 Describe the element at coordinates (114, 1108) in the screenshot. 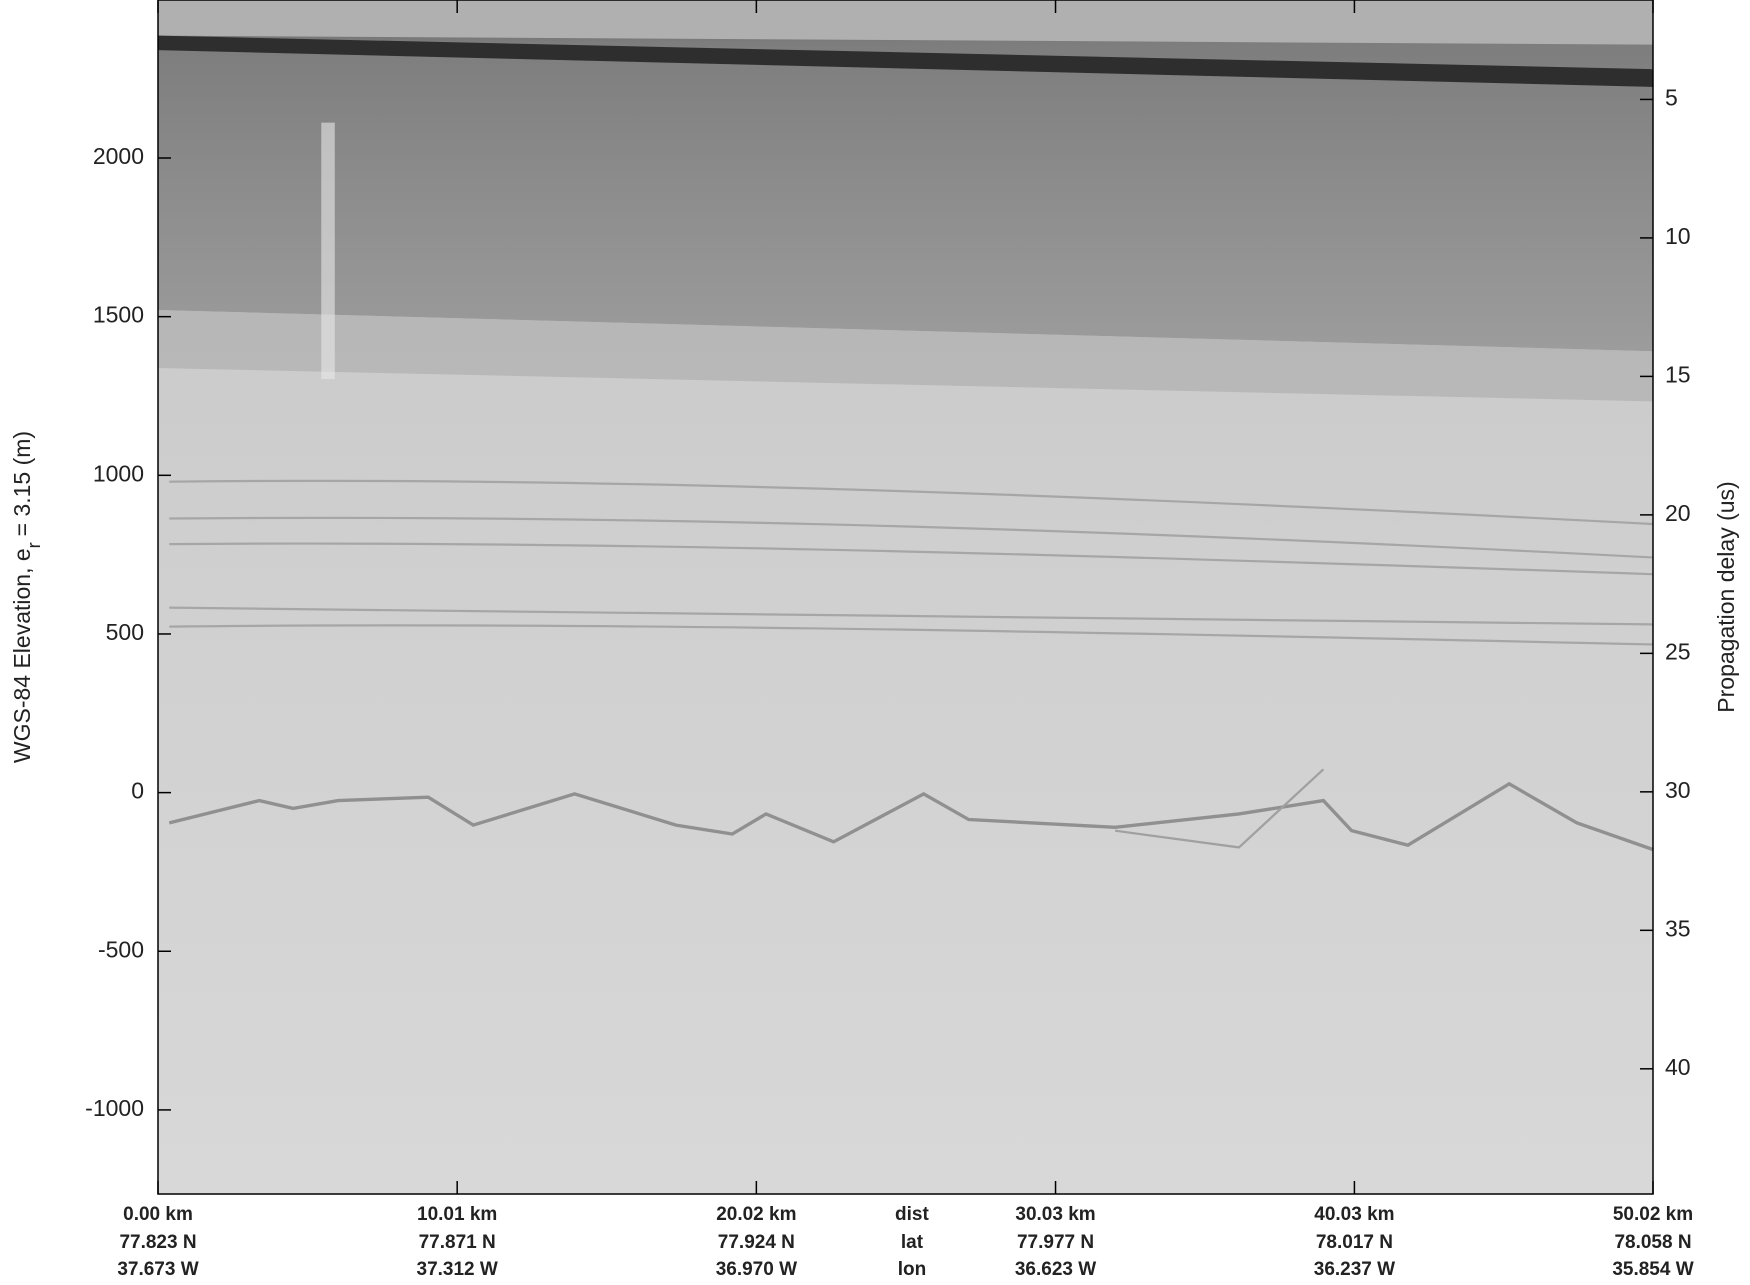

I see `y-tick-label: -1000` at that location.